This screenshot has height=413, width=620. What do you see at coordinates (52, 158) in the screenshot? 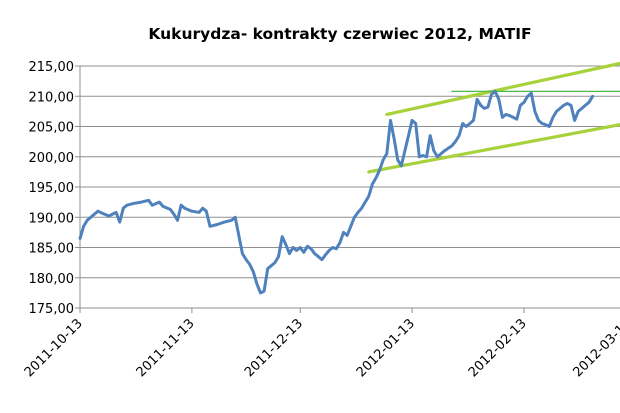
I see `y-tick-label: 200,00` at bounding box center [52, 158].